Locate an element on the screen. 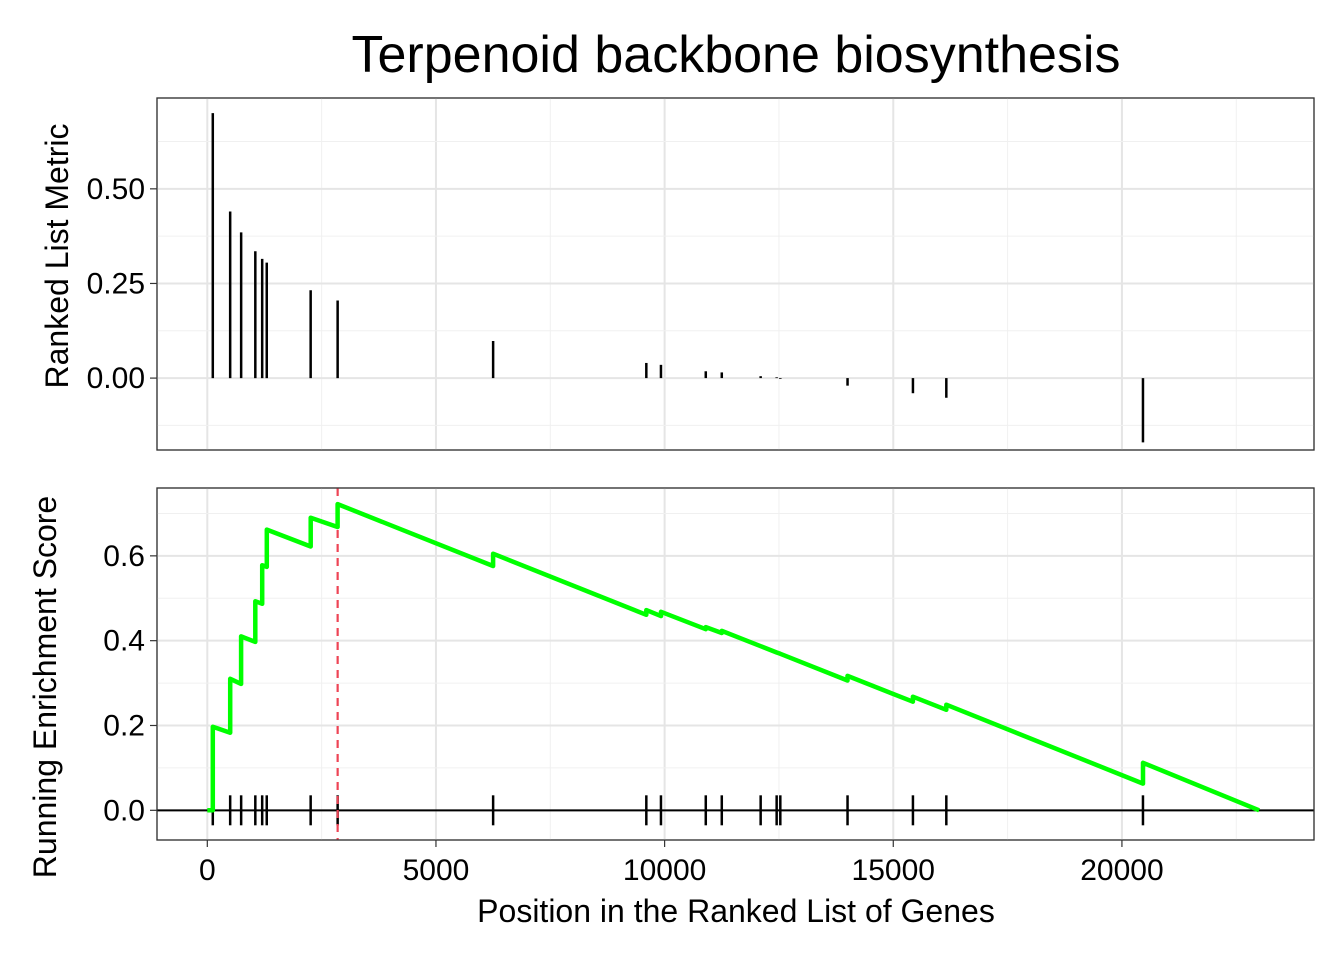 The width and height of the screenshot is (1344, 960). x-axis-title: Position in the Ranked List of Genes is located at coordinates (736, 911).